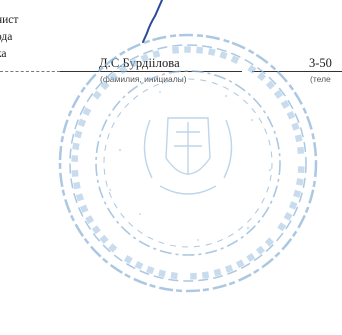  I want to click on left-line-1: нист, so click(9, 20).